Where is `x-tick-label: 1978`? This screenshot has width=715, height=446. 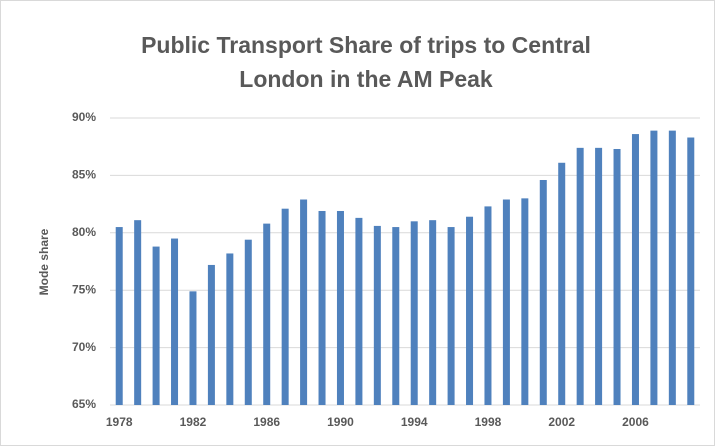
x-tick-label: 1978 is located at coordinates (119, 422).